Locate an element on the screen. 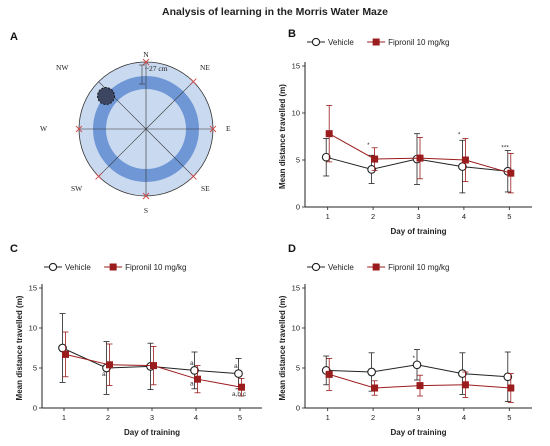  panel-d-y-tick-label: 15 is located at coordinates (296, 288).